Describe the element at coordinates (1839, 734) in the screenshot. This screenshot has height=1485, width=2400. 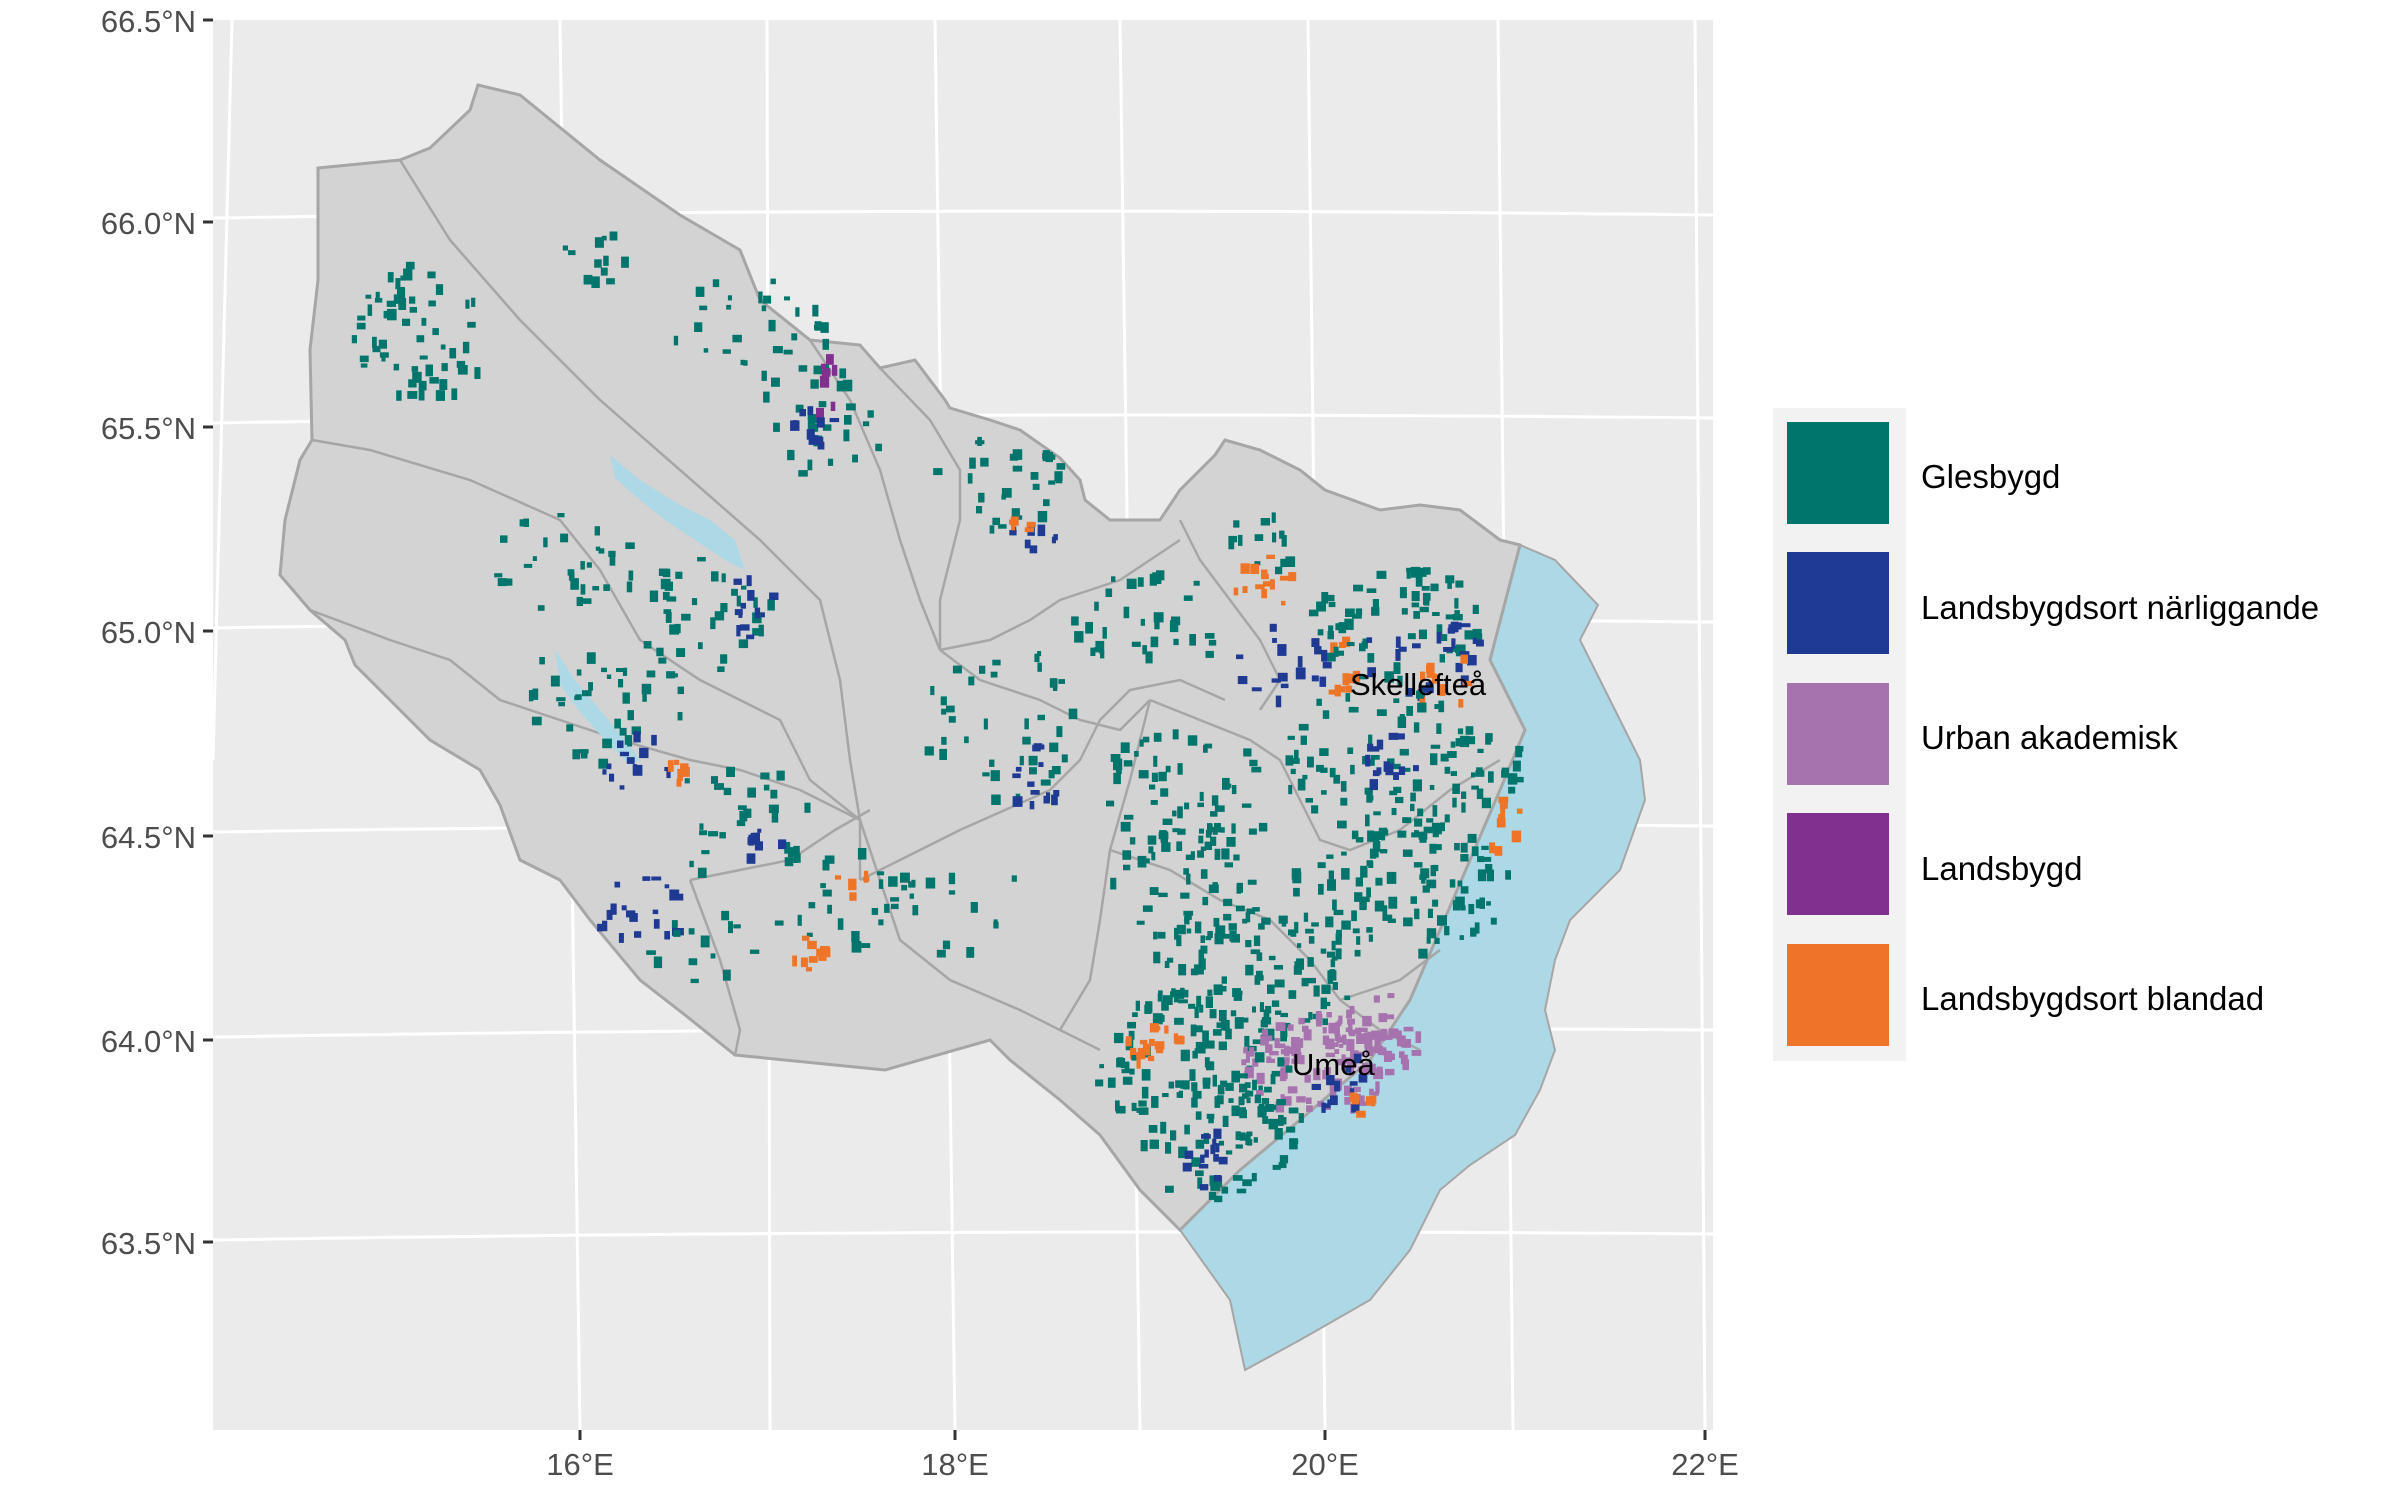
I see `legend` at that location.